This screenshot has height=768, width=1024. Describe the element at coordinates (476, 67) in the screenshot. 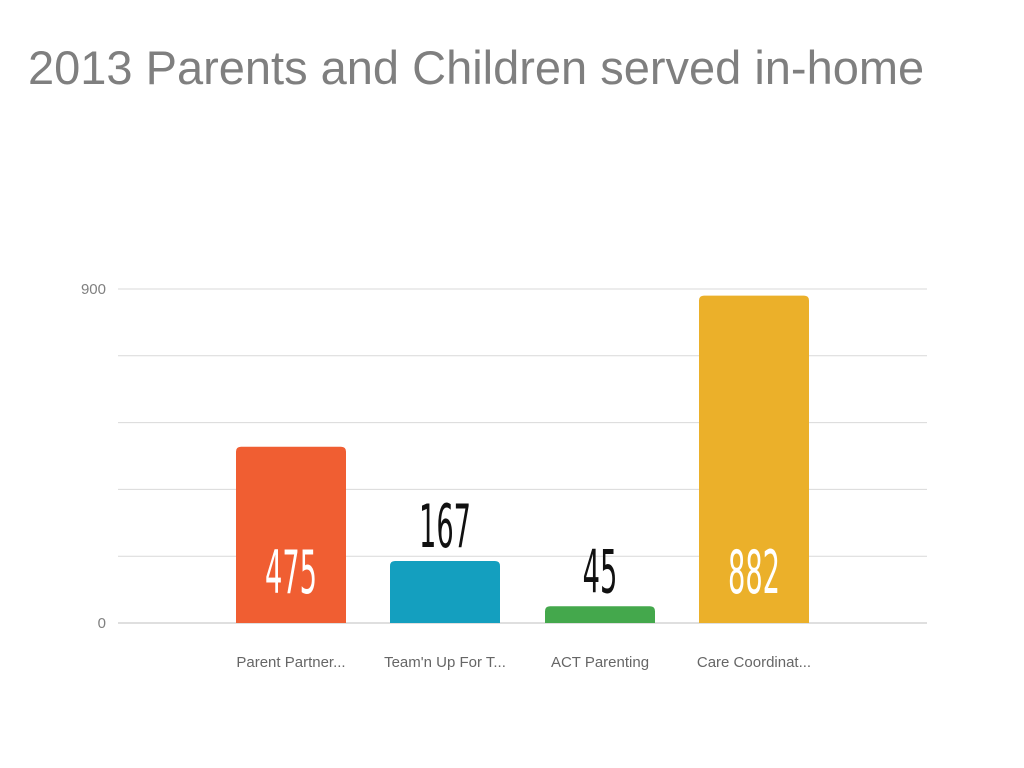

I see `page-title: 2013 Parents and Children served in-home` at that location.